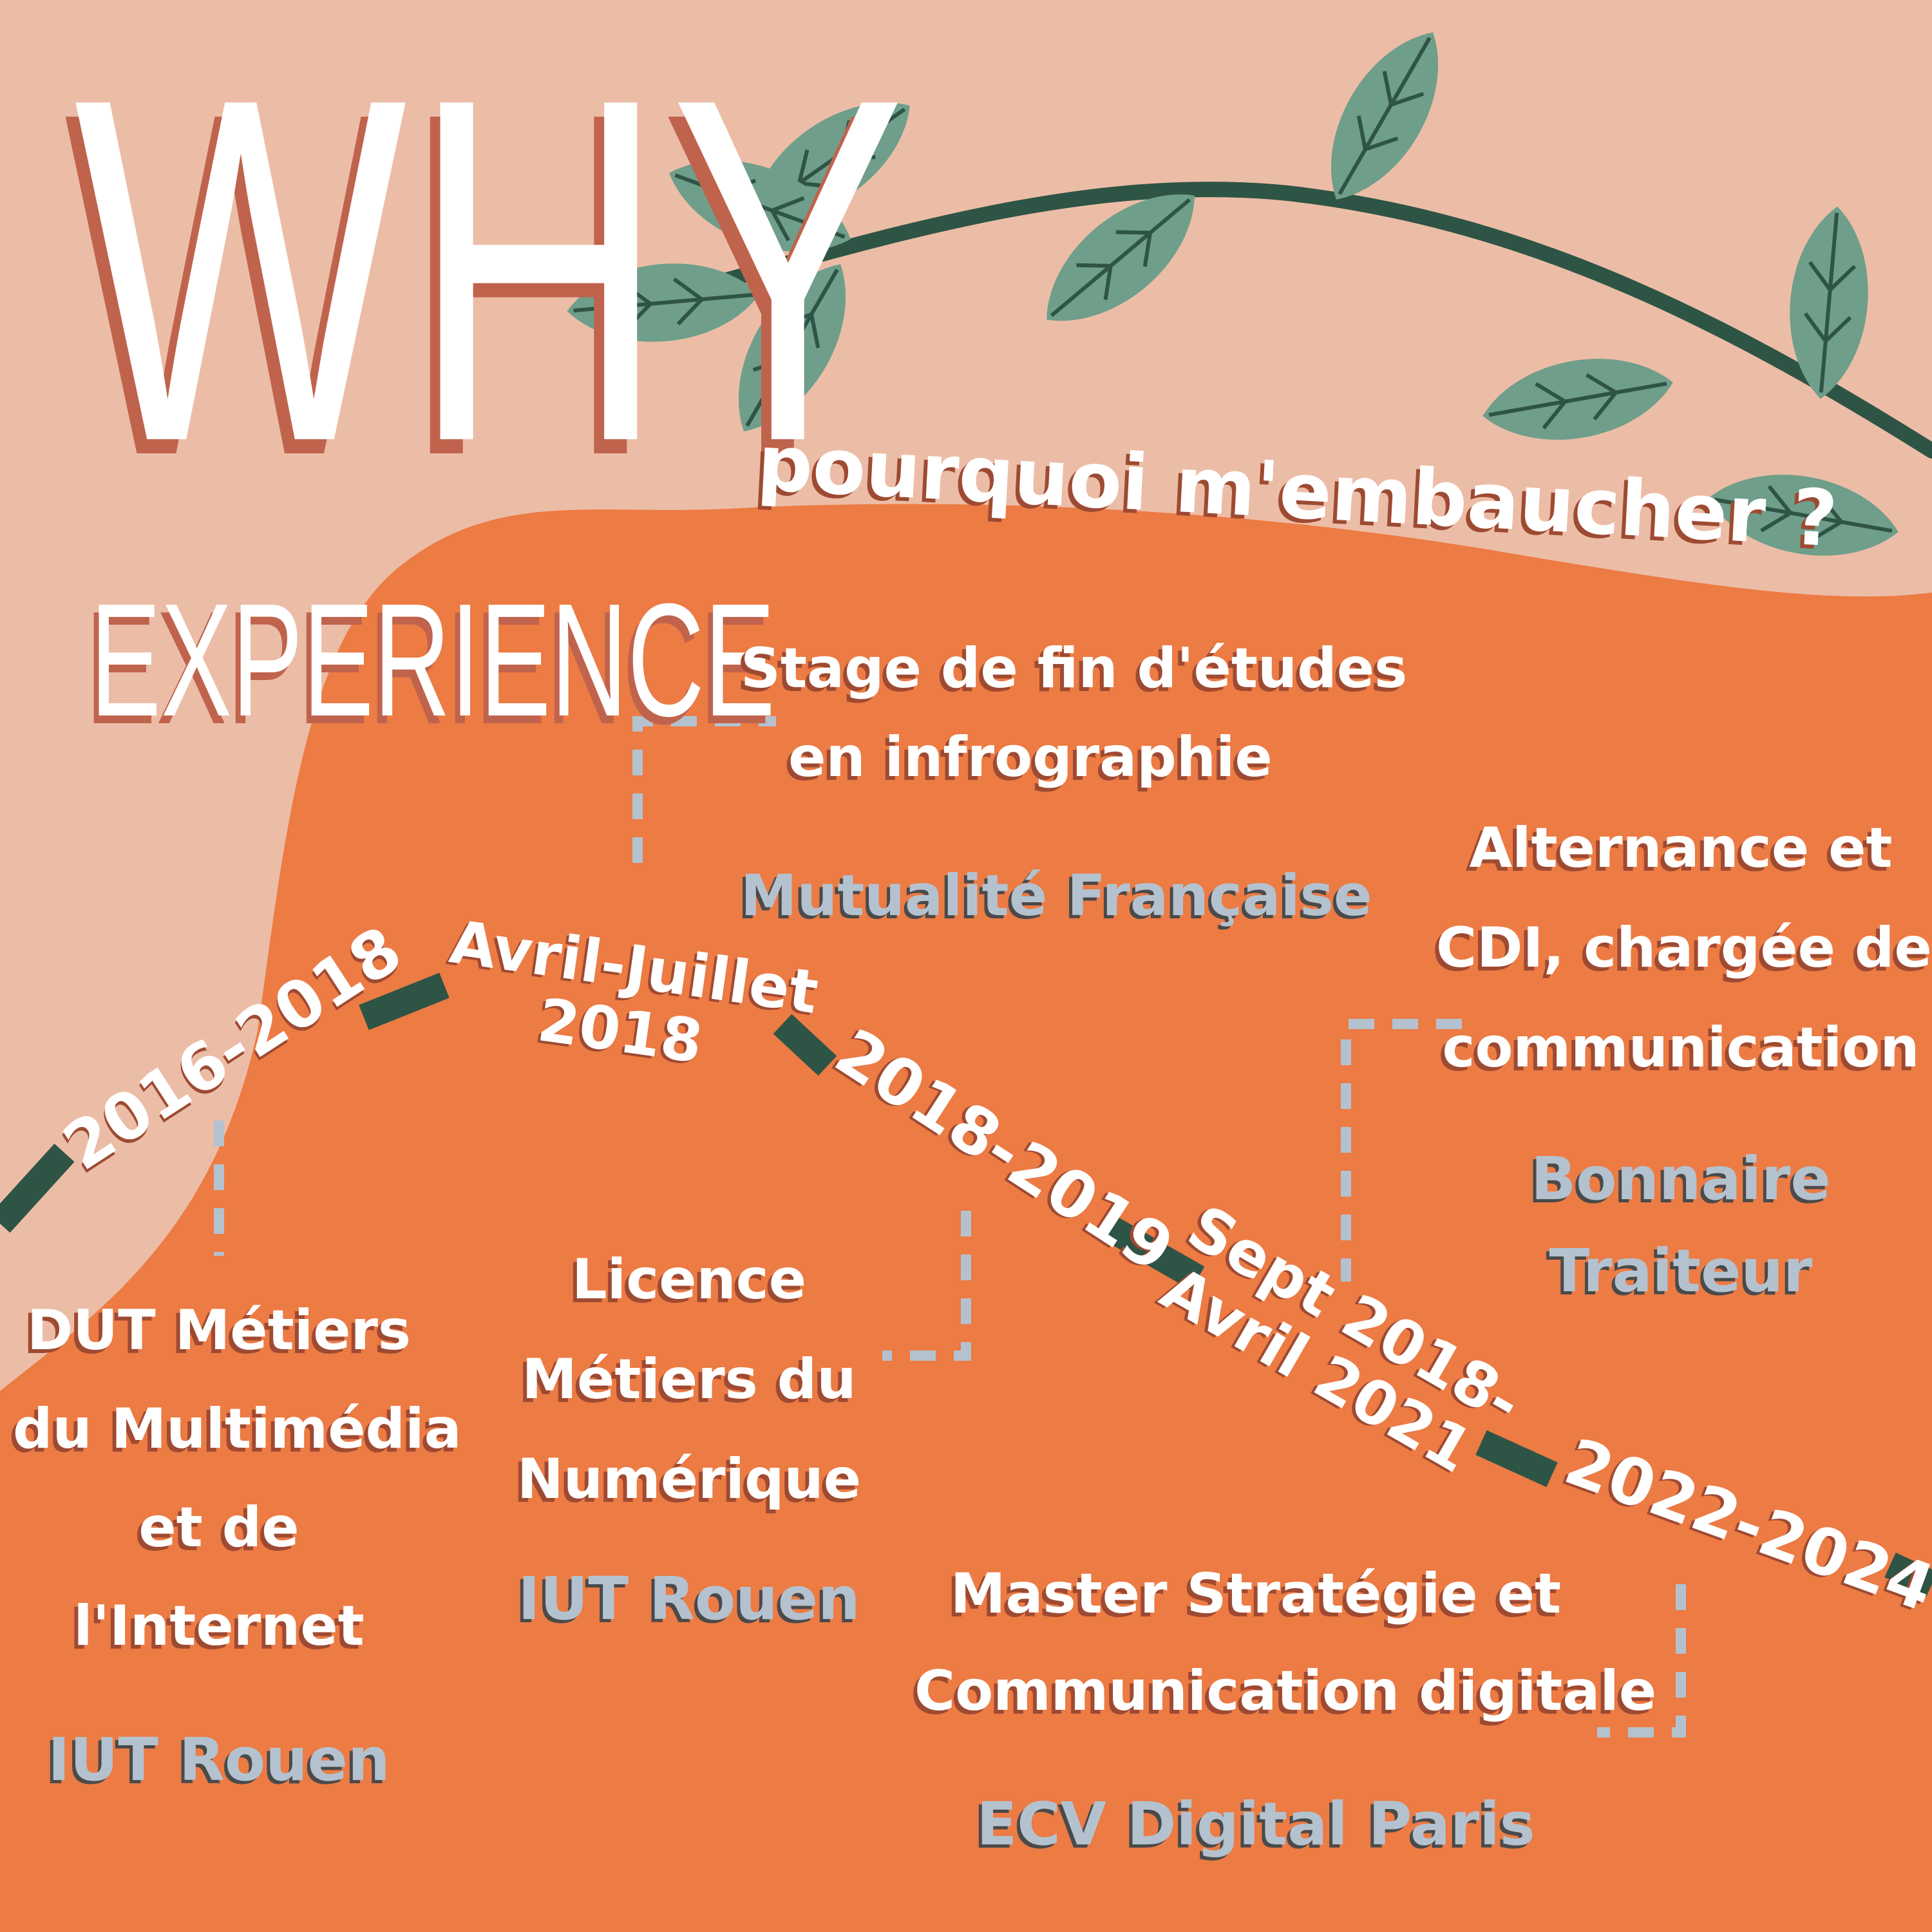 The height and width of the screenshot is (1932, 1932). I want to click on connector-stage, so click(704, 789).